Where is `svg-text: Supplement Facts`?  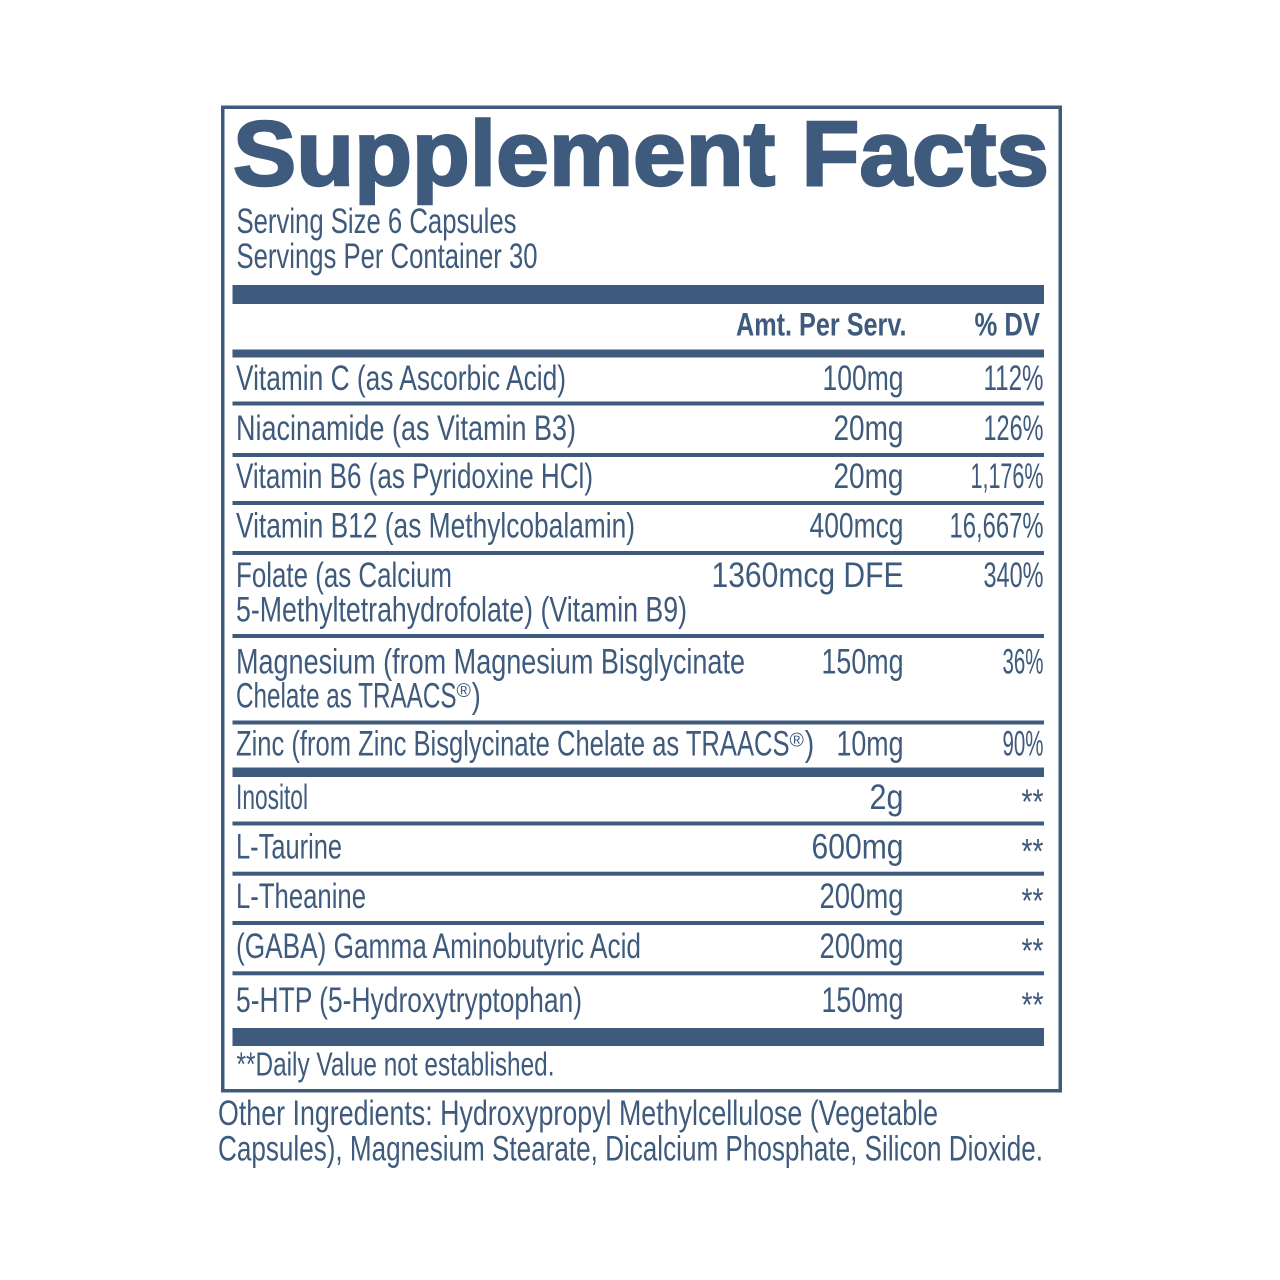
svg-text: Supplement Facts is located at coordinates (641, 154).